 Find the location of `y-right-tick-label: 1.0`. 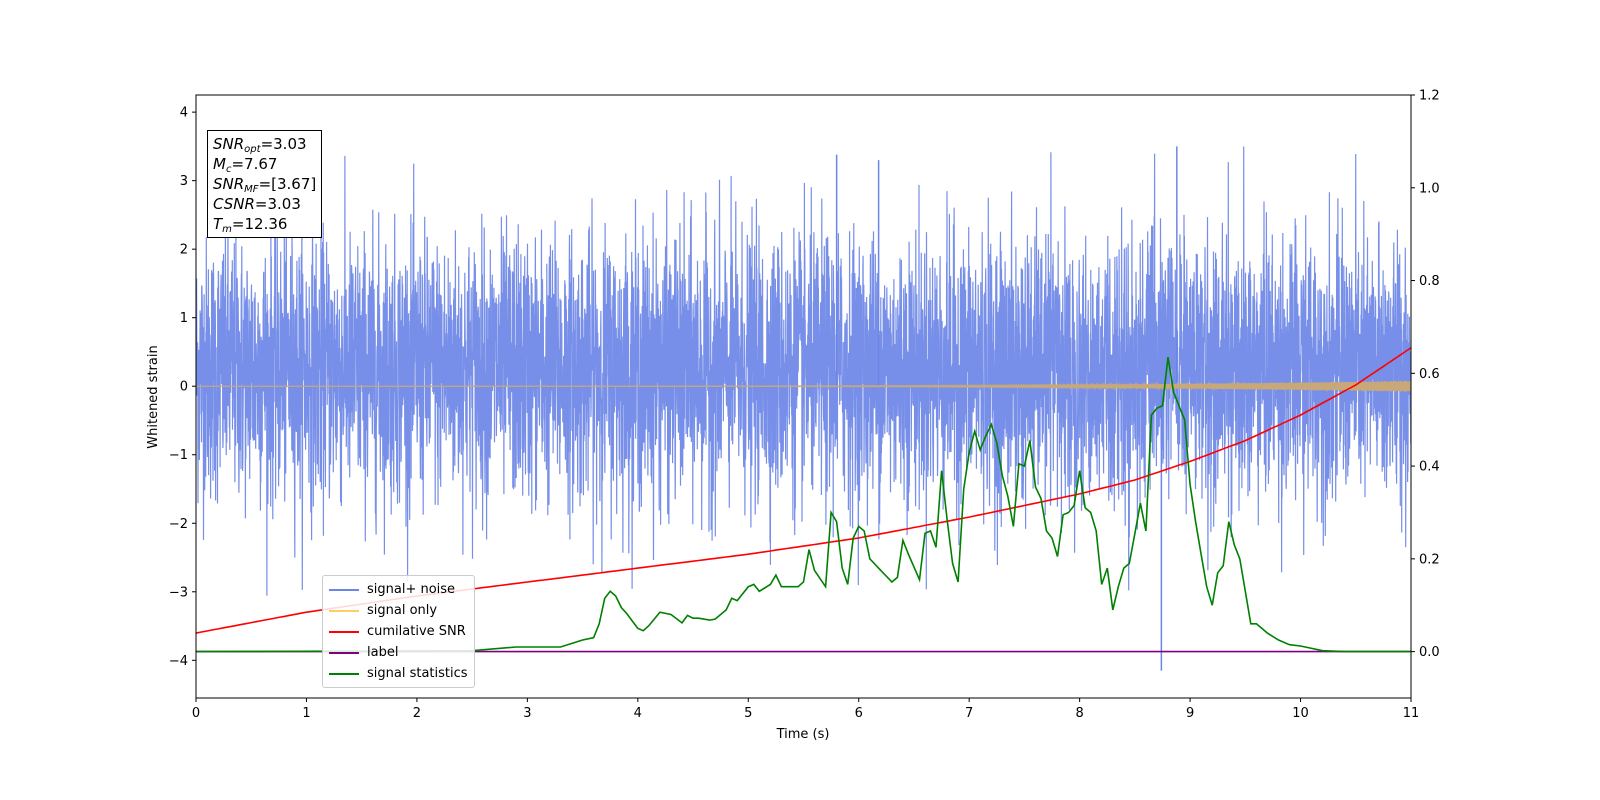

y-right-tick-label: 1.0 is located at coordinates (1429, 188).